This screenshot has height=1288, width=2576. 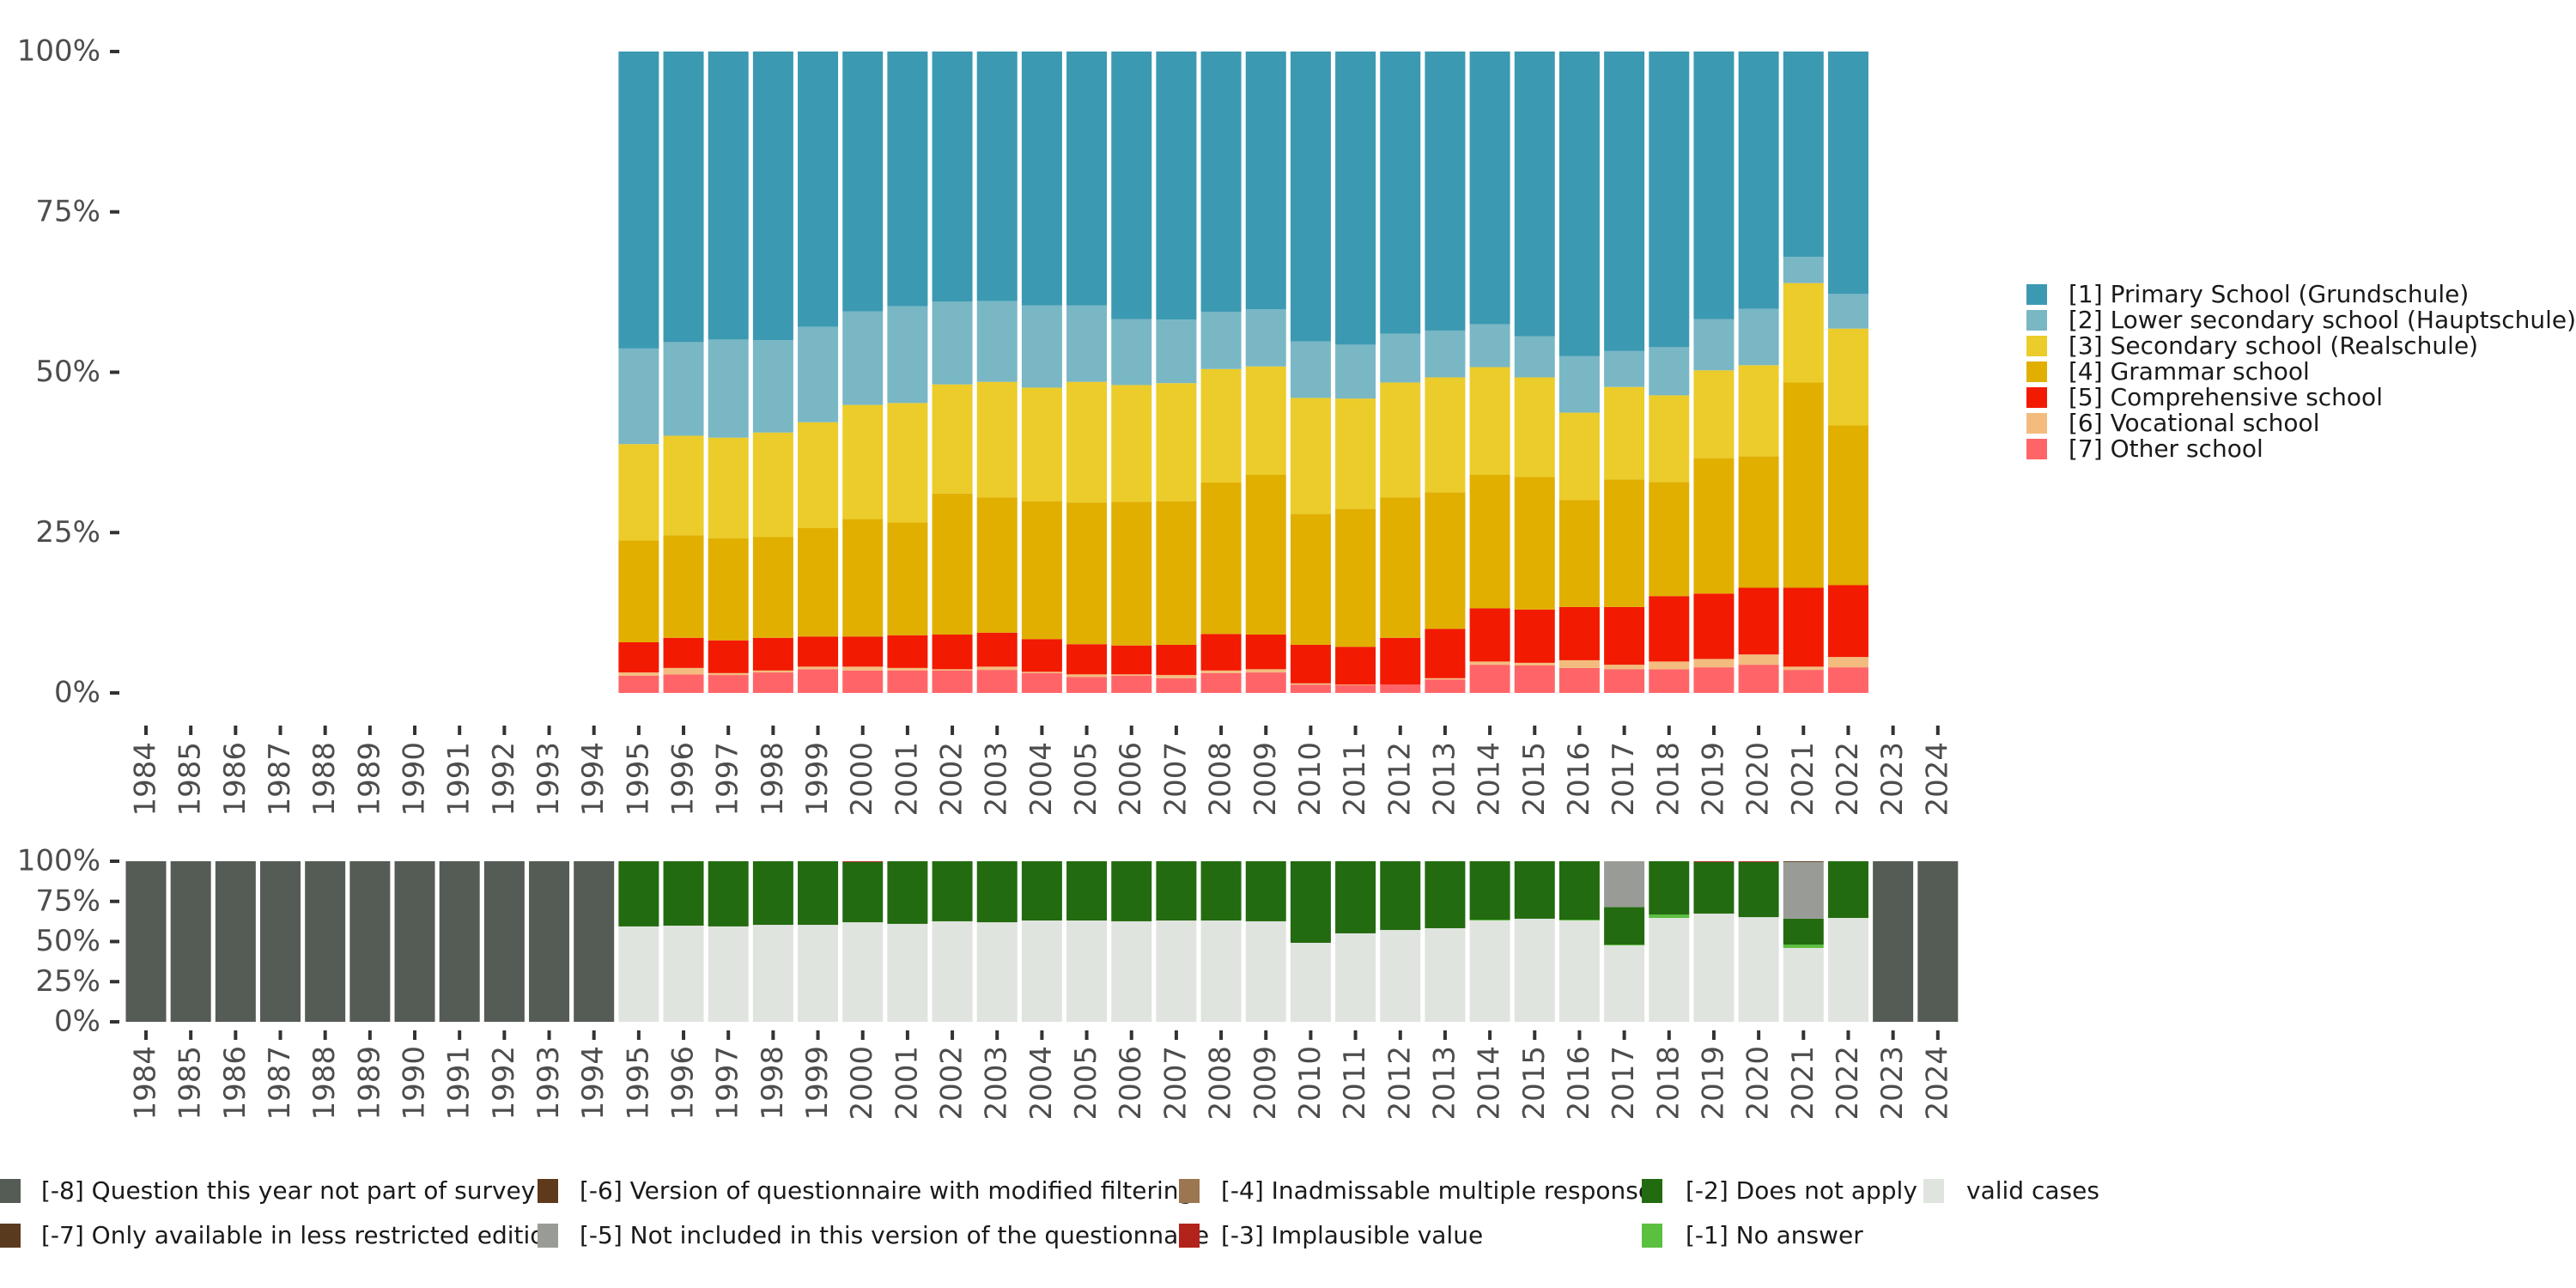 I want to click on bar-2016-valid-cases, so click(x=1579, y=971).